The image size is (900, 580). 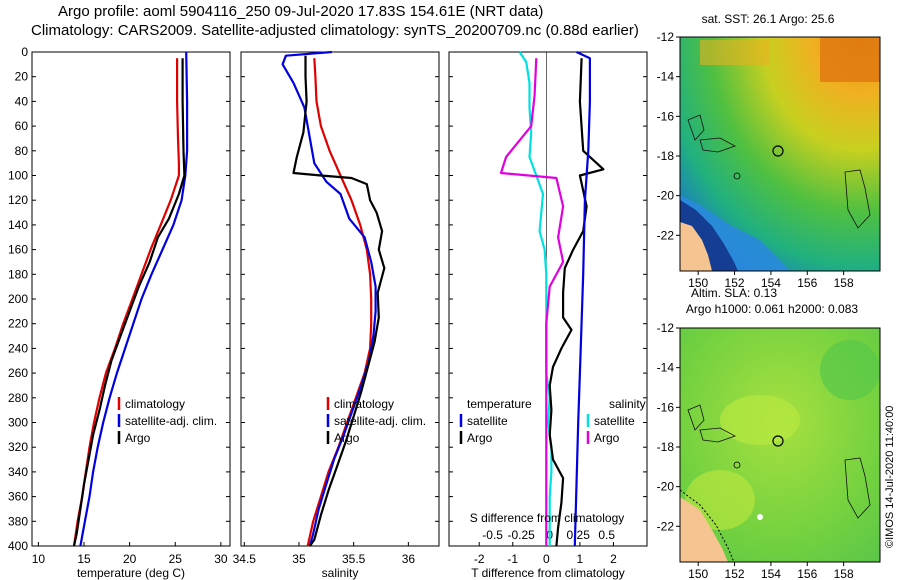 What do you see at coordinates (18, 250) in the screenshot?
I see `depth-tick-label: 160` at bounding box center [18, 250].